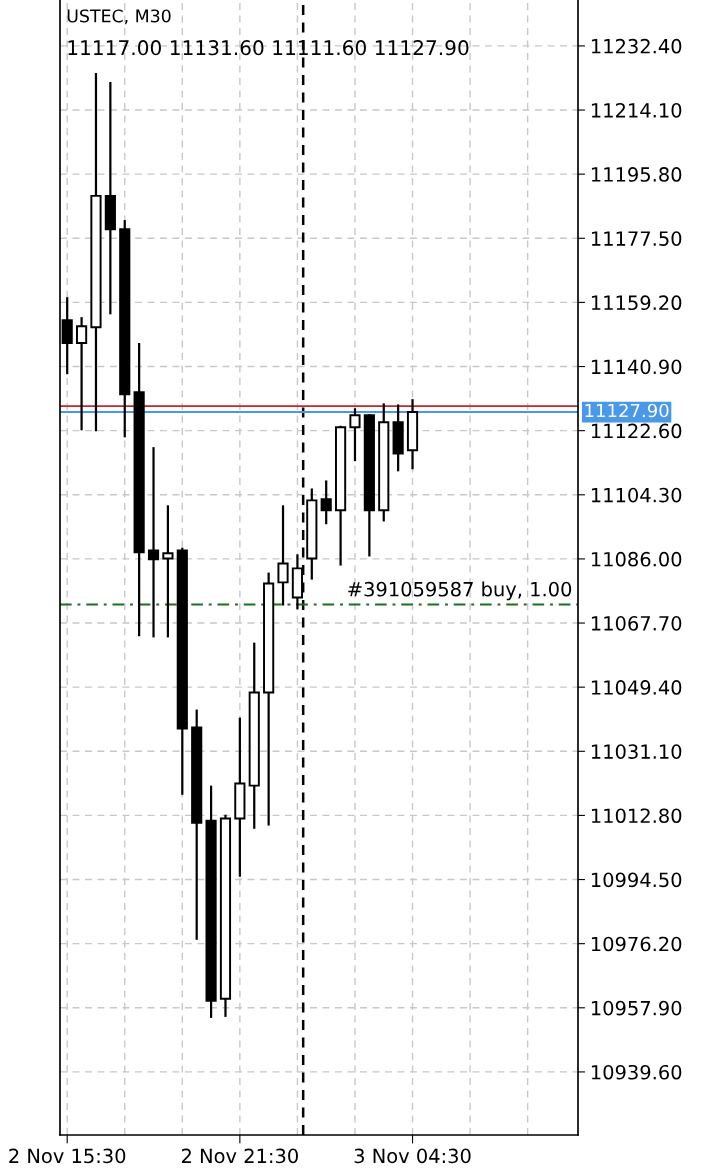  Describe the element at coordinates (119, 17) in the screenshot. I see `chart-title: USTEC, M30` at that location.